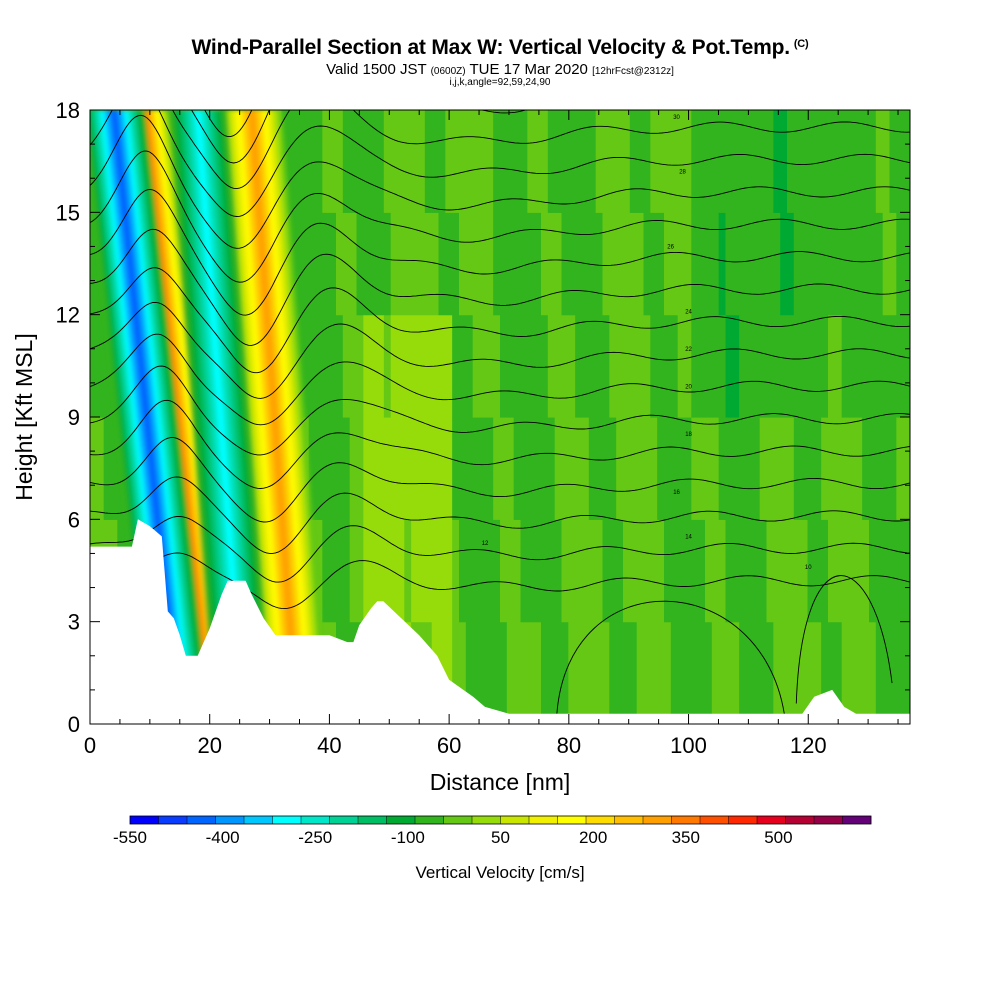 The width and height of the screenshot is (1000, 1000). What do you see at coordinates (686, 837) in the screenshot?
I see `colorbar-tick-label: 350` at bounding box center [686, 837].